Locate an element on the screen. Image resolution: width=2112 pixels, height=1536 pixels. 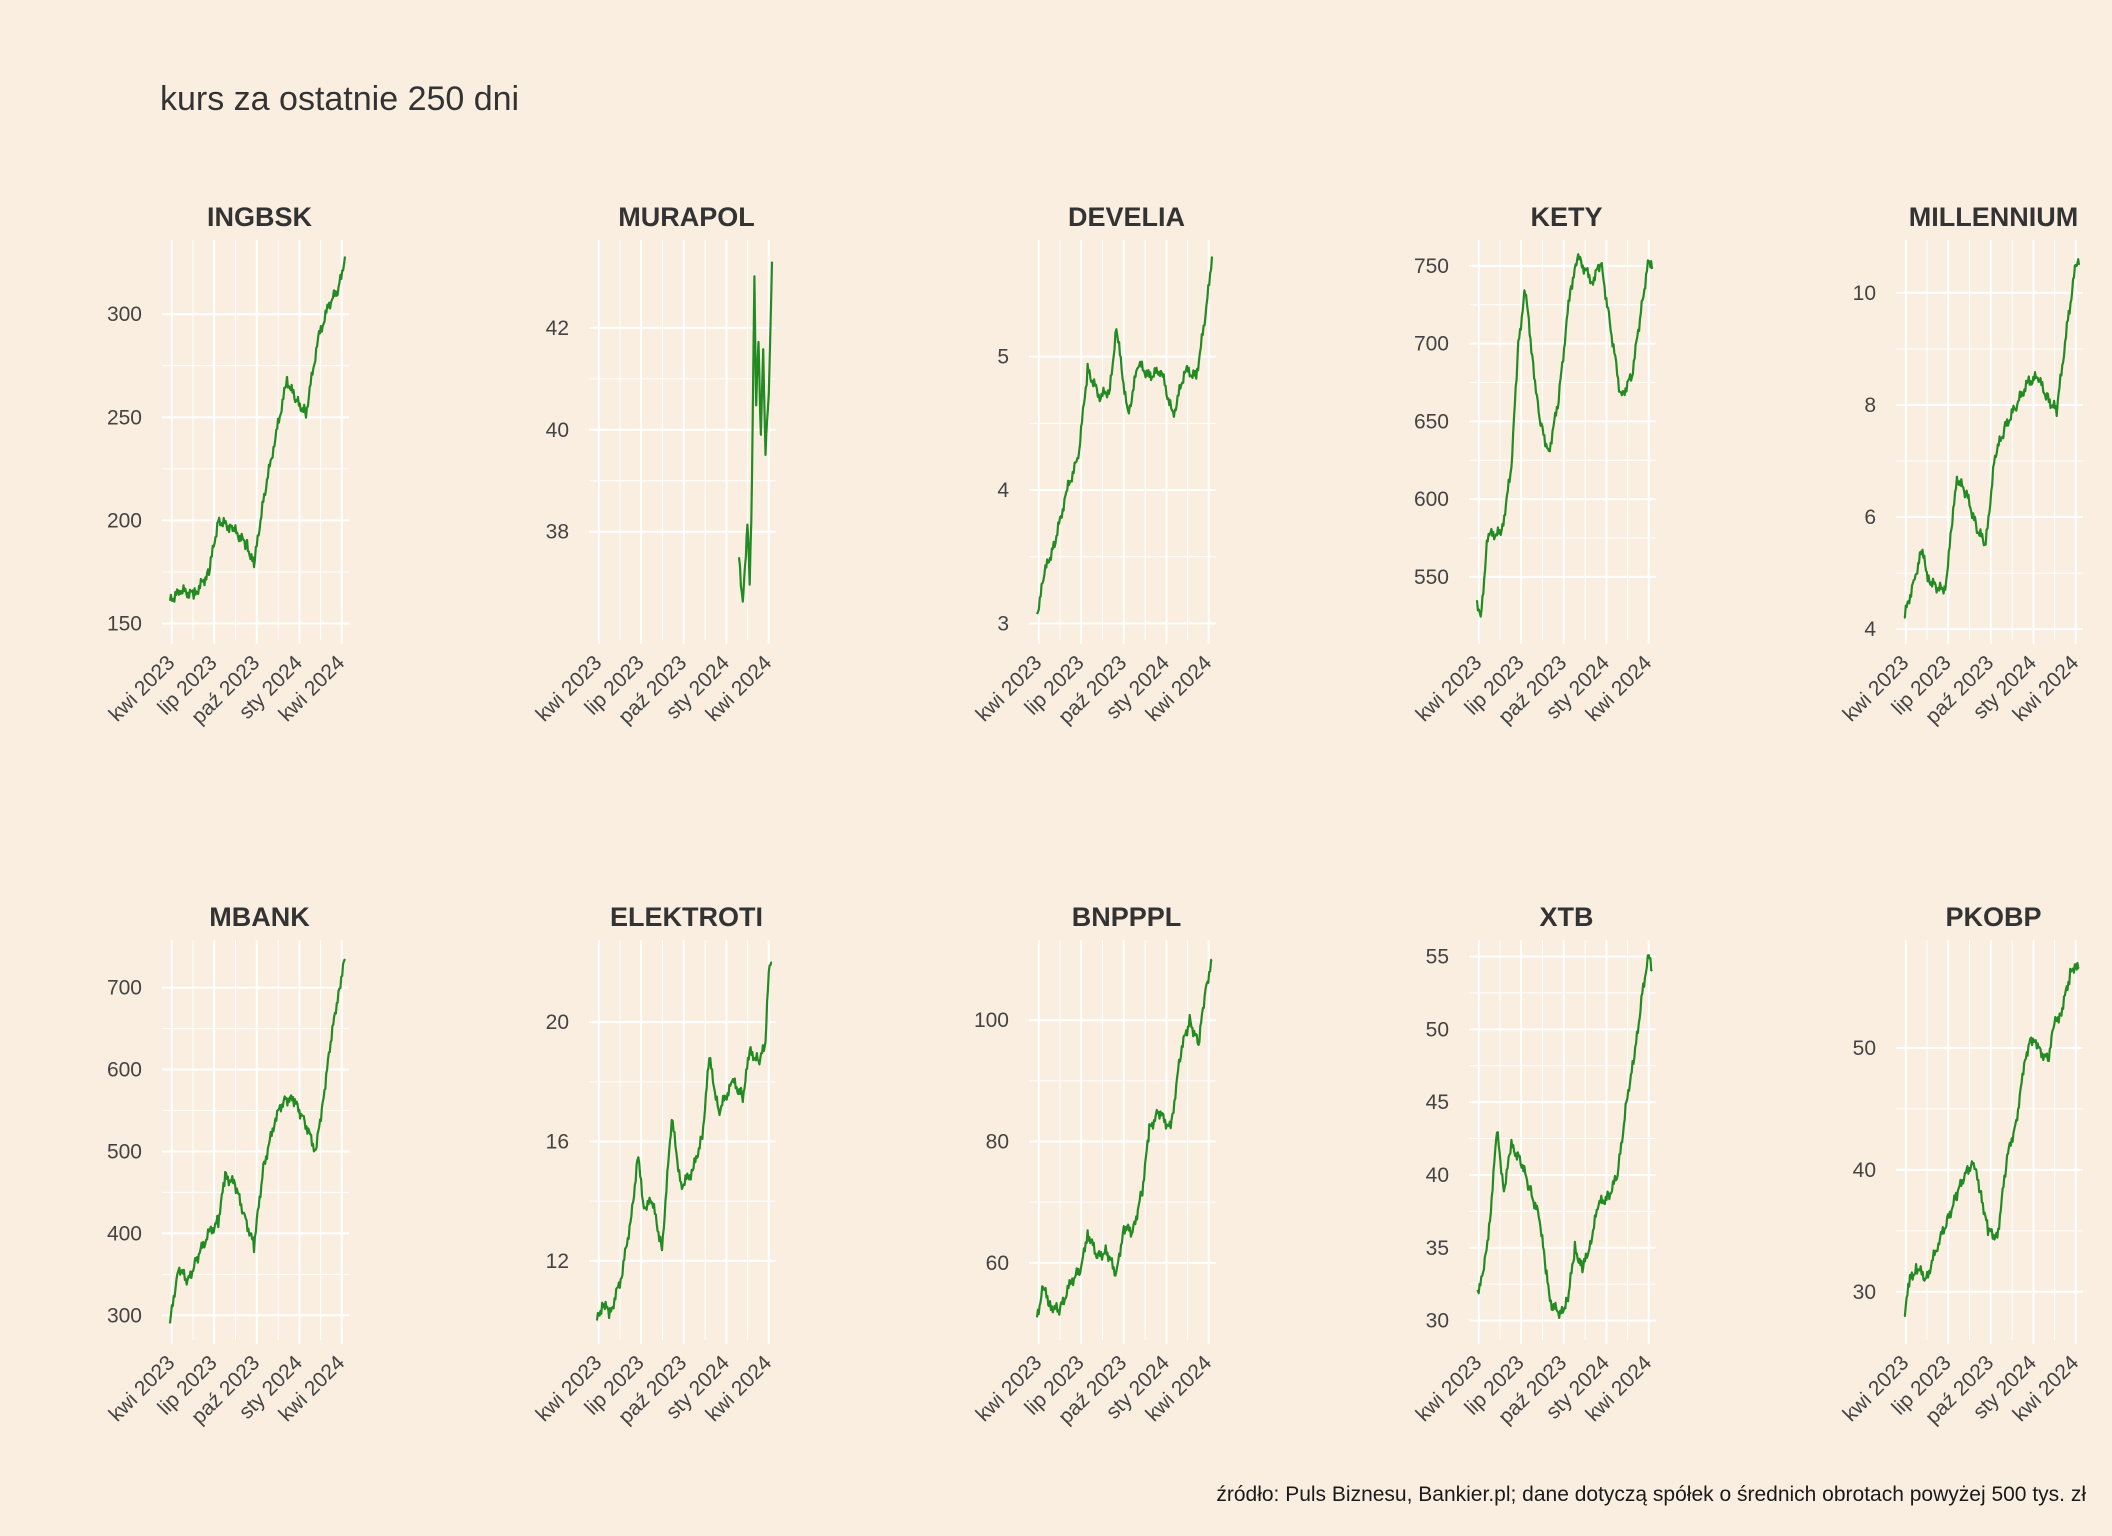
y-tick-label: 250 is located at coordinates (124, 417).